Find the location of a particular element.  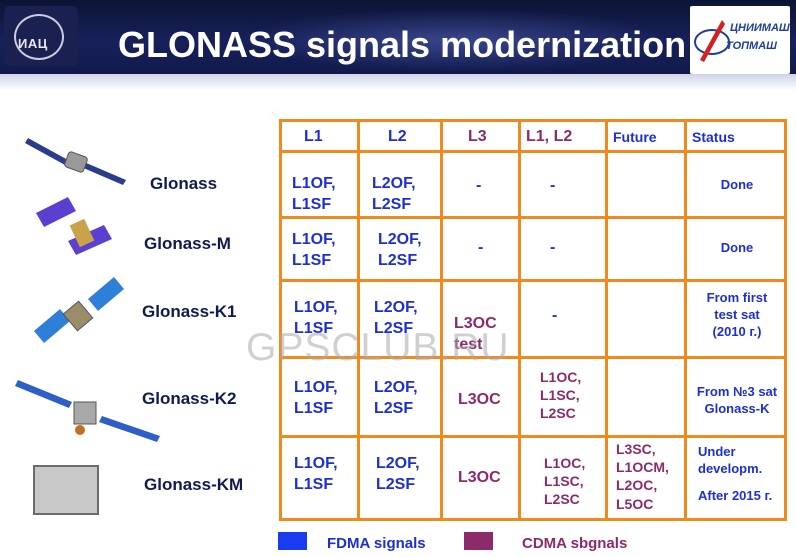

glonass-km-placeholder-image is located at coordinates (66, 490).